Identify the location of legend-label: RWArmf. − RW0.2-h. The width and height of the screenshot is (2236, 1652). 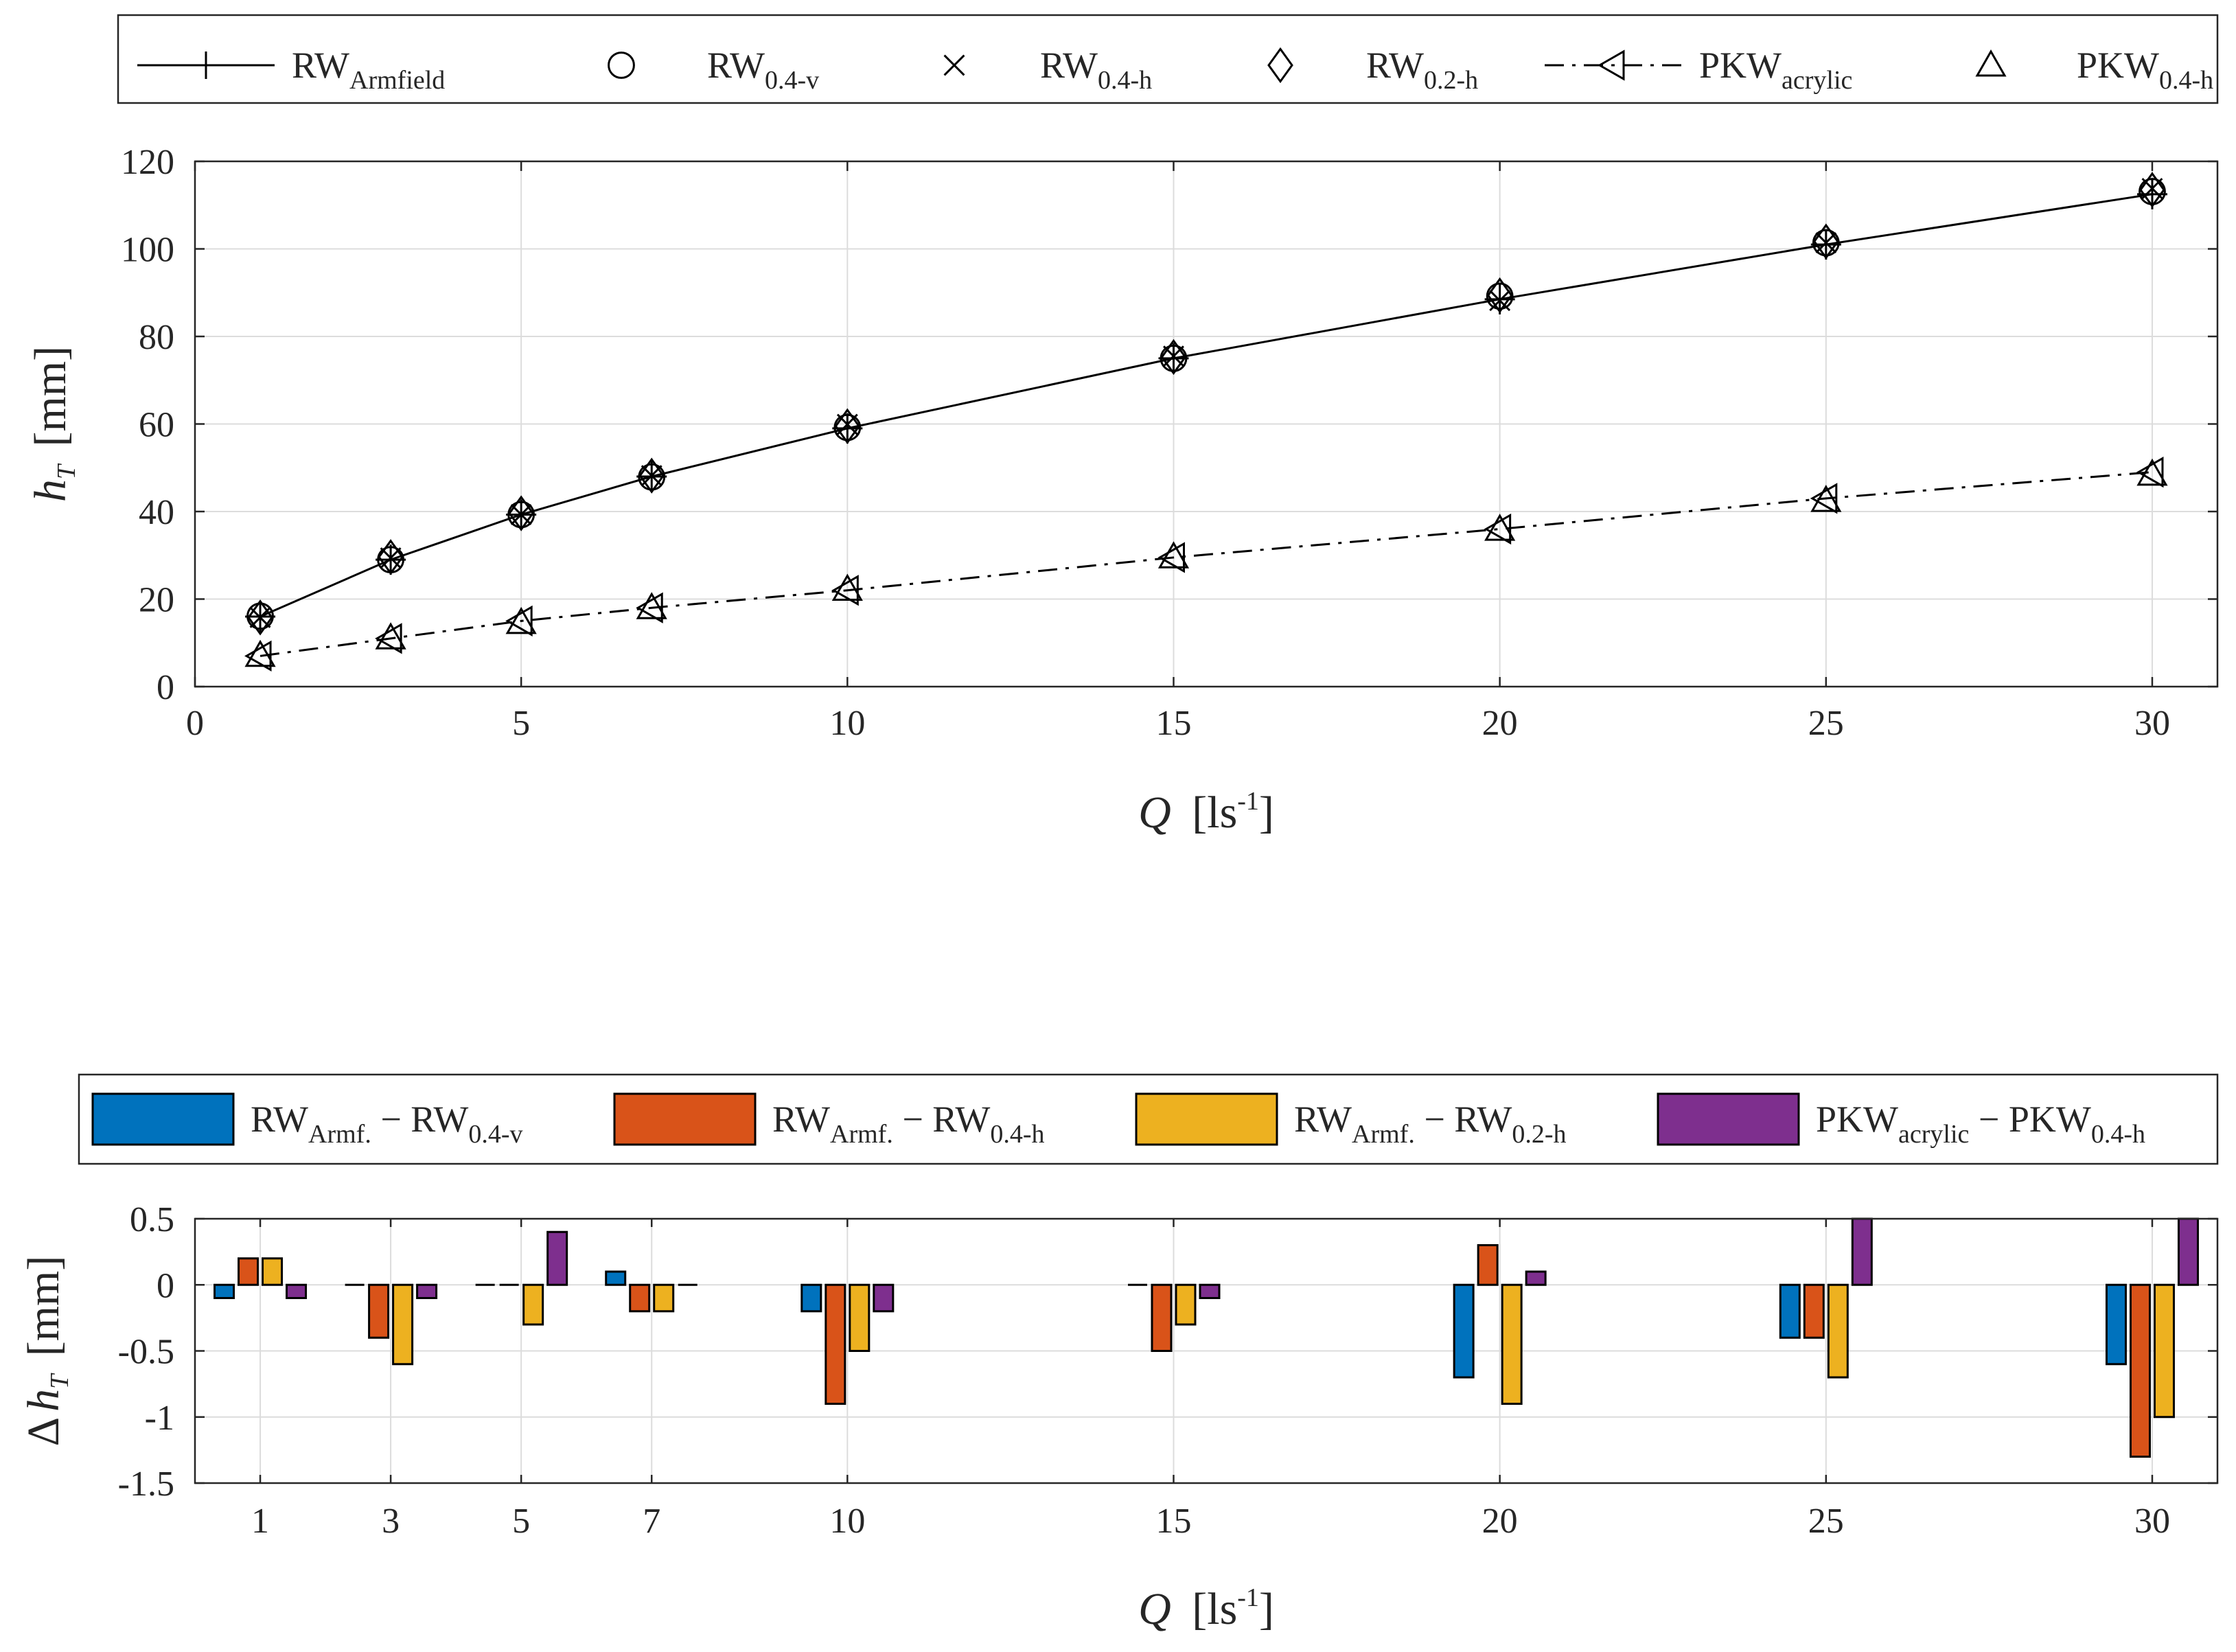
(1430, 1124).